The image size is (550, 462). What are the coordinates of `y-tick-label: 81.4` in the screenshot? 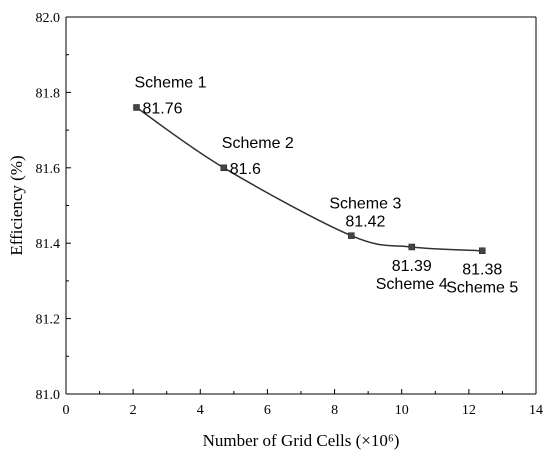 It's located at (48, 244).